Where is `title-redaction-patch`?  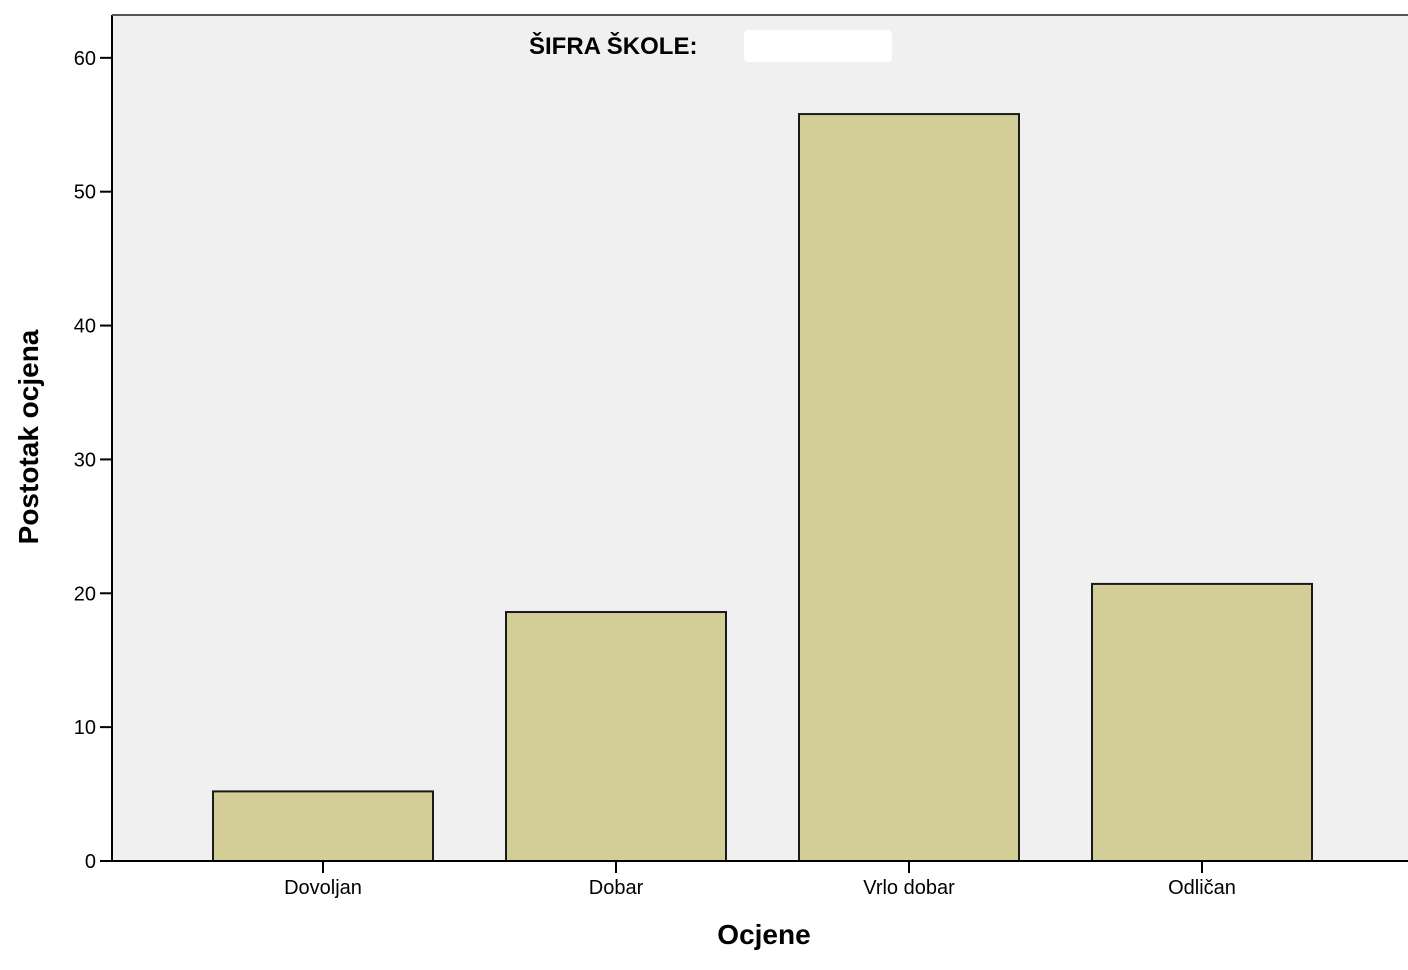
title-redaction-patch is located at coordinates (818, 46).